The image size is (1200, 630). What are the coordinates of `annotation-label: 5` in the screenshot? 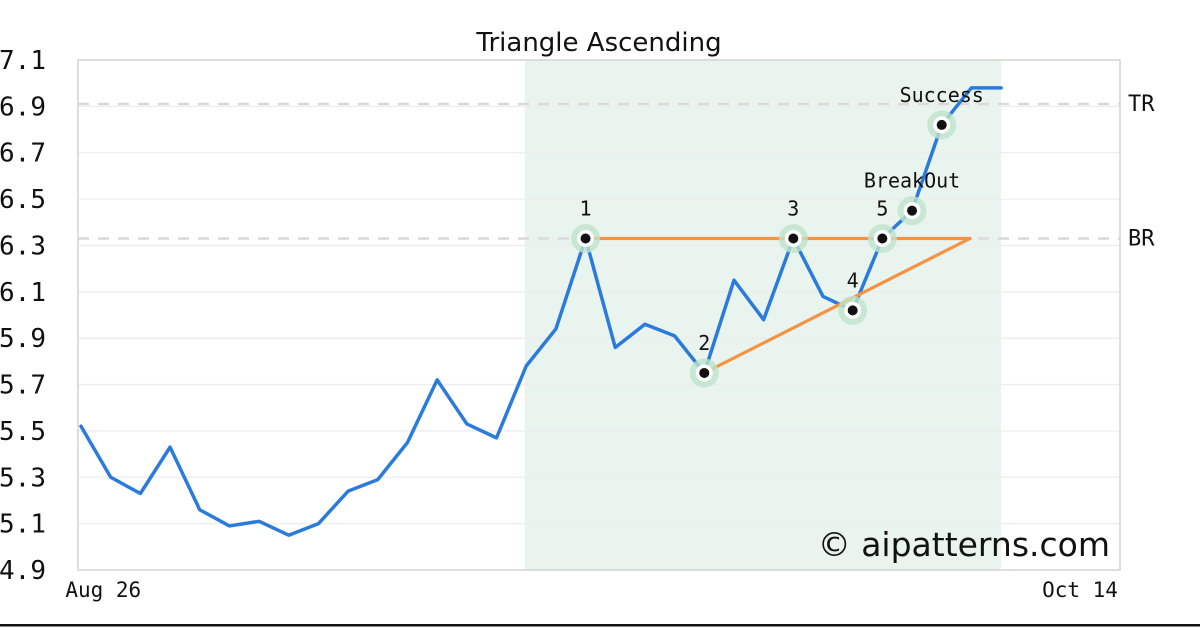 It's located at (882, 209).